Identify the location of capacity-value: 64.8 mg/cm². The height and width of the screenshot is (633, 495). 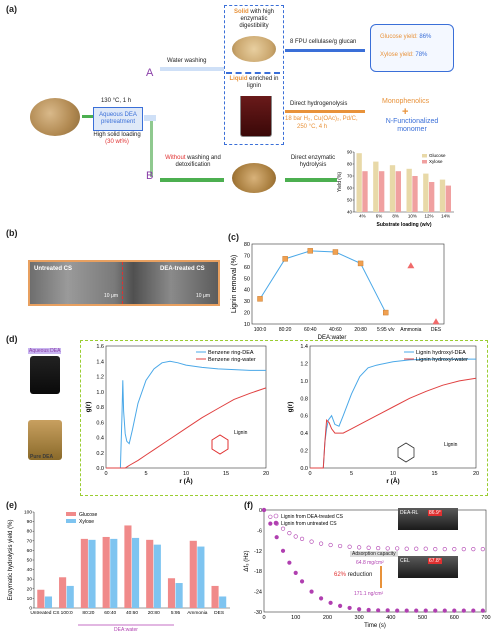
(370, 563).